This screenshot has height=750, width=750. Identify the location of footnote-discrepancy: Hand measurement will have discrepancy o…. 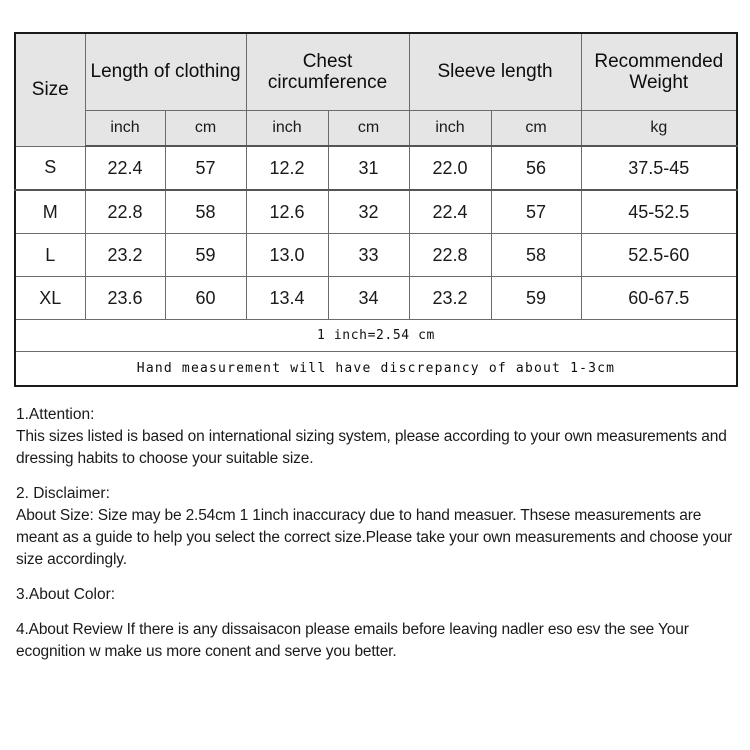
(376, 369).